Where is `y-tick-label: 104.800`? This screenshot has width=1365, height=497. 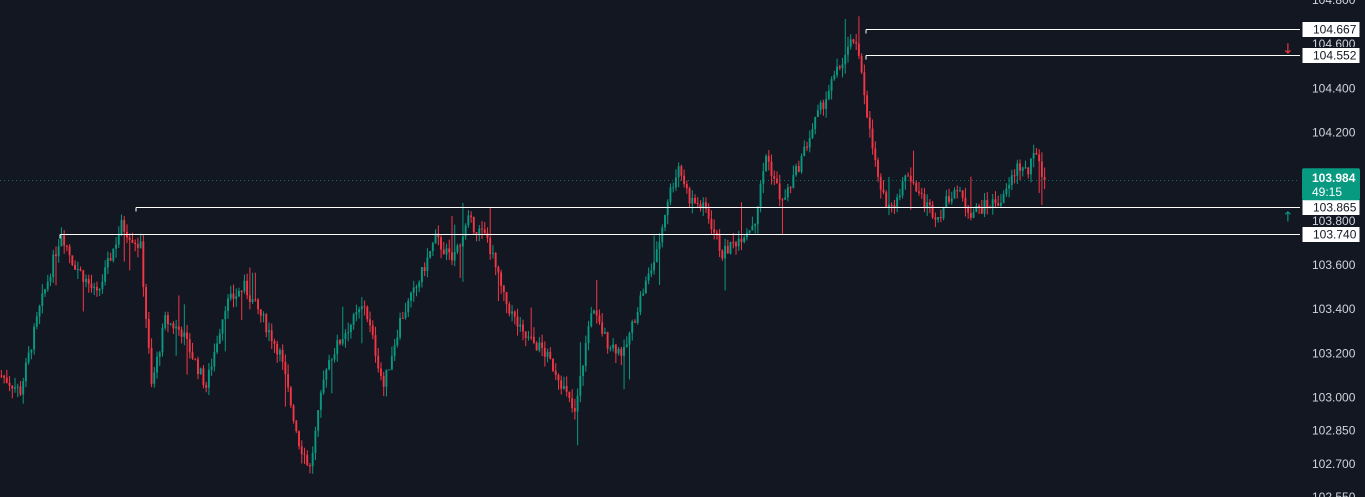
y-tick-label: 104.800 is located at coordinates (1334, 3).